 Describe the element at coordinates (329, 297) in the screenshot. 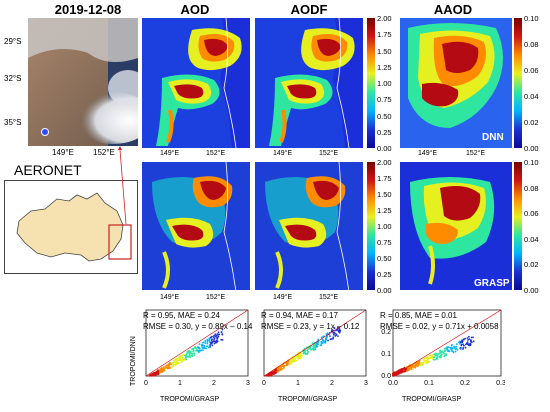

I see `map-lon-152-r2c2: 152°E` at that location.